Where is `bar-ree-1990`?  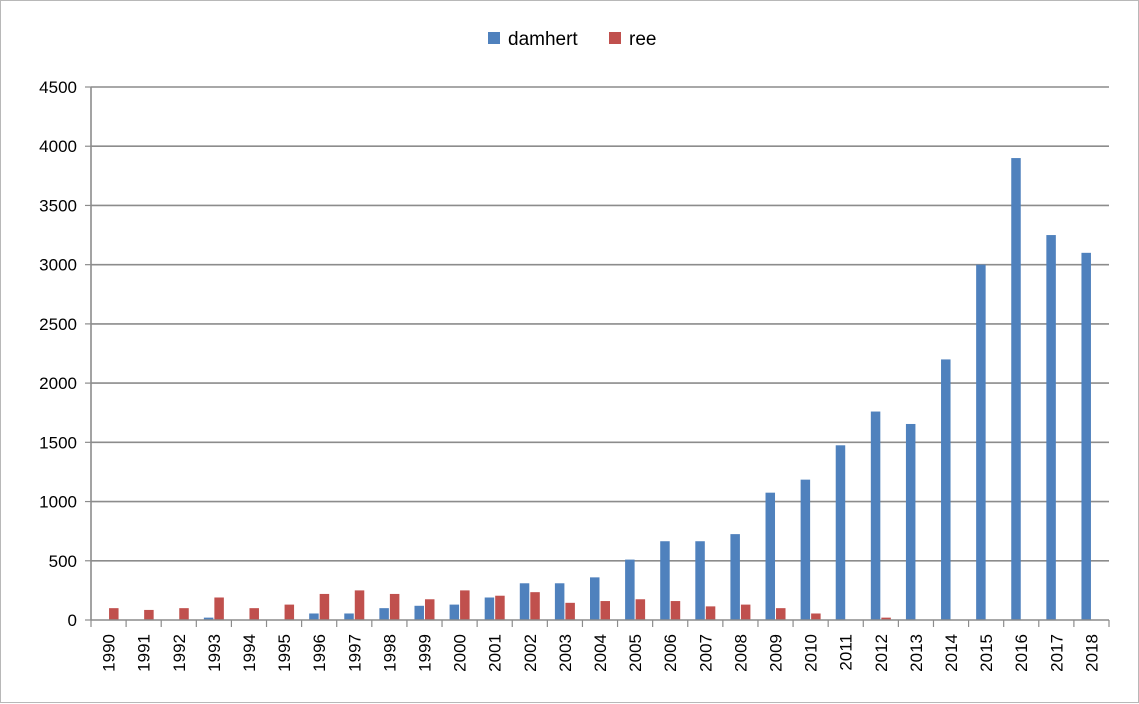
bar-ree-1990 is located at coordinates (114, 614).